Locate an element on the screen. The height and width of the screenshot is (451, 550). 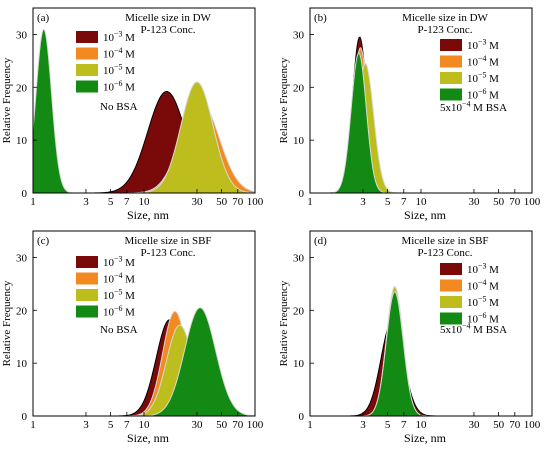
panel-label: (b) is located at coordinates (320, 18).